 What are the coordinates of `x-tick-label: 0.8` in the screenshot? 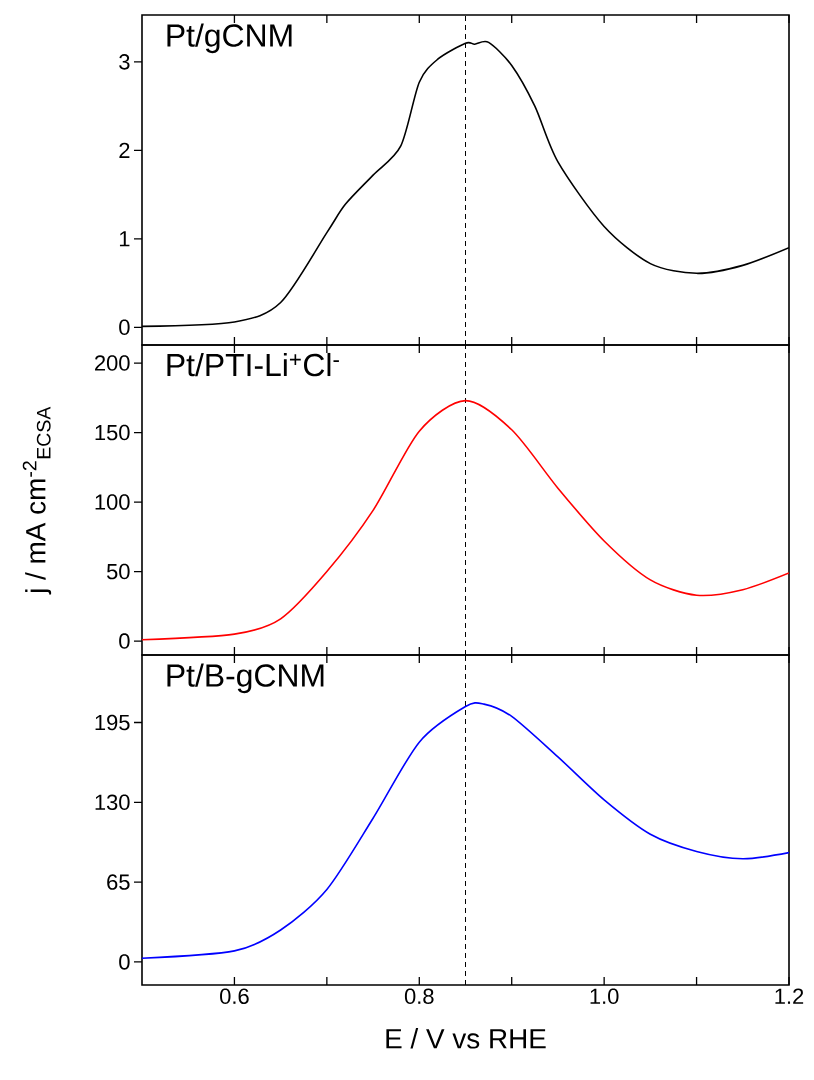 It's located at (419, 996).